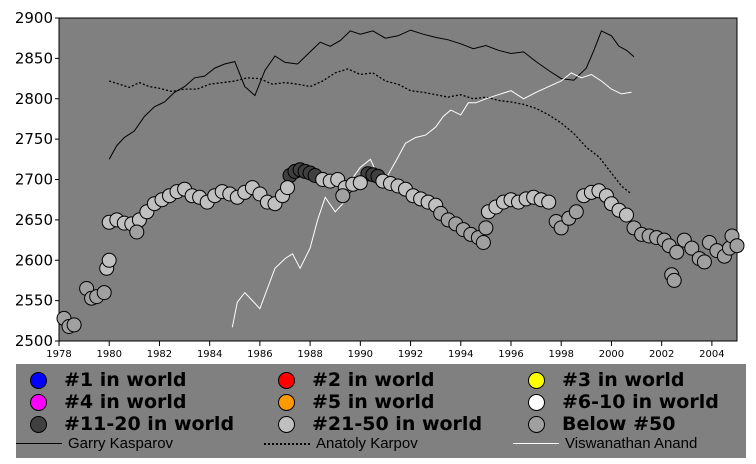 Image resolution: width=756 pixels, height=464 pixels. I want to click on legend-item-karpov: Anatoly Karpov, so click(341, 443).